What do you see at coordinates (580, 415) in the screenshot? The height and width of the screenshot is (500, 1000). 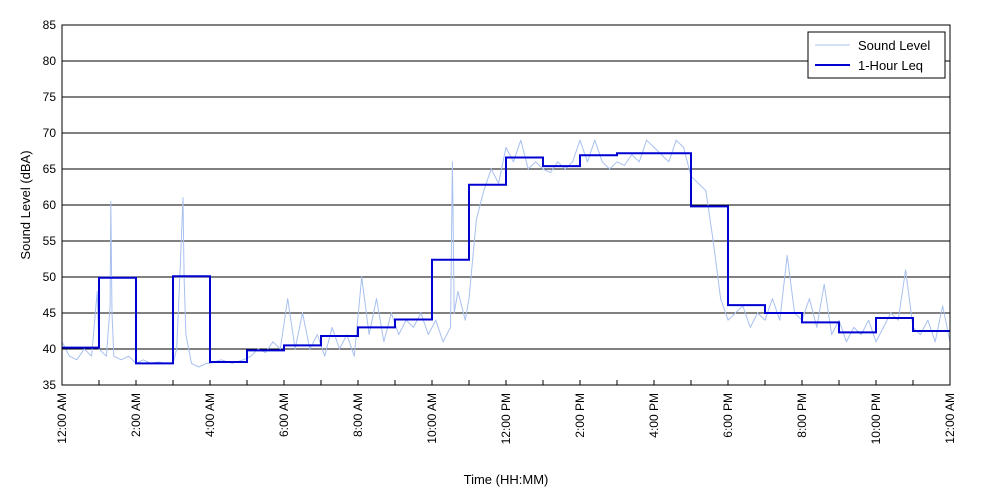 I see `x-tick-label: 2:00 PM` at bounding box center [580, 415].